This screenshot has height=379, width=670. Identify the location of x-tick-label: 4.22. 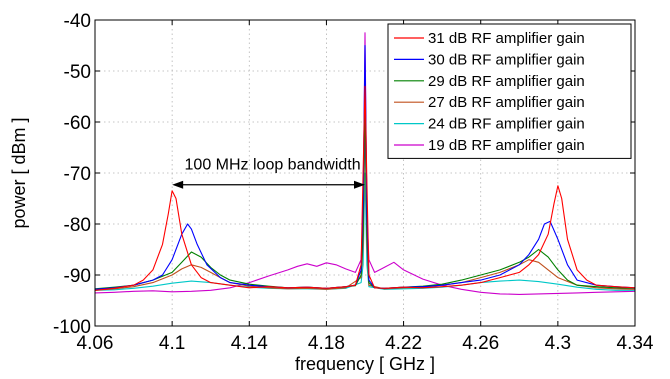
(403, 343).